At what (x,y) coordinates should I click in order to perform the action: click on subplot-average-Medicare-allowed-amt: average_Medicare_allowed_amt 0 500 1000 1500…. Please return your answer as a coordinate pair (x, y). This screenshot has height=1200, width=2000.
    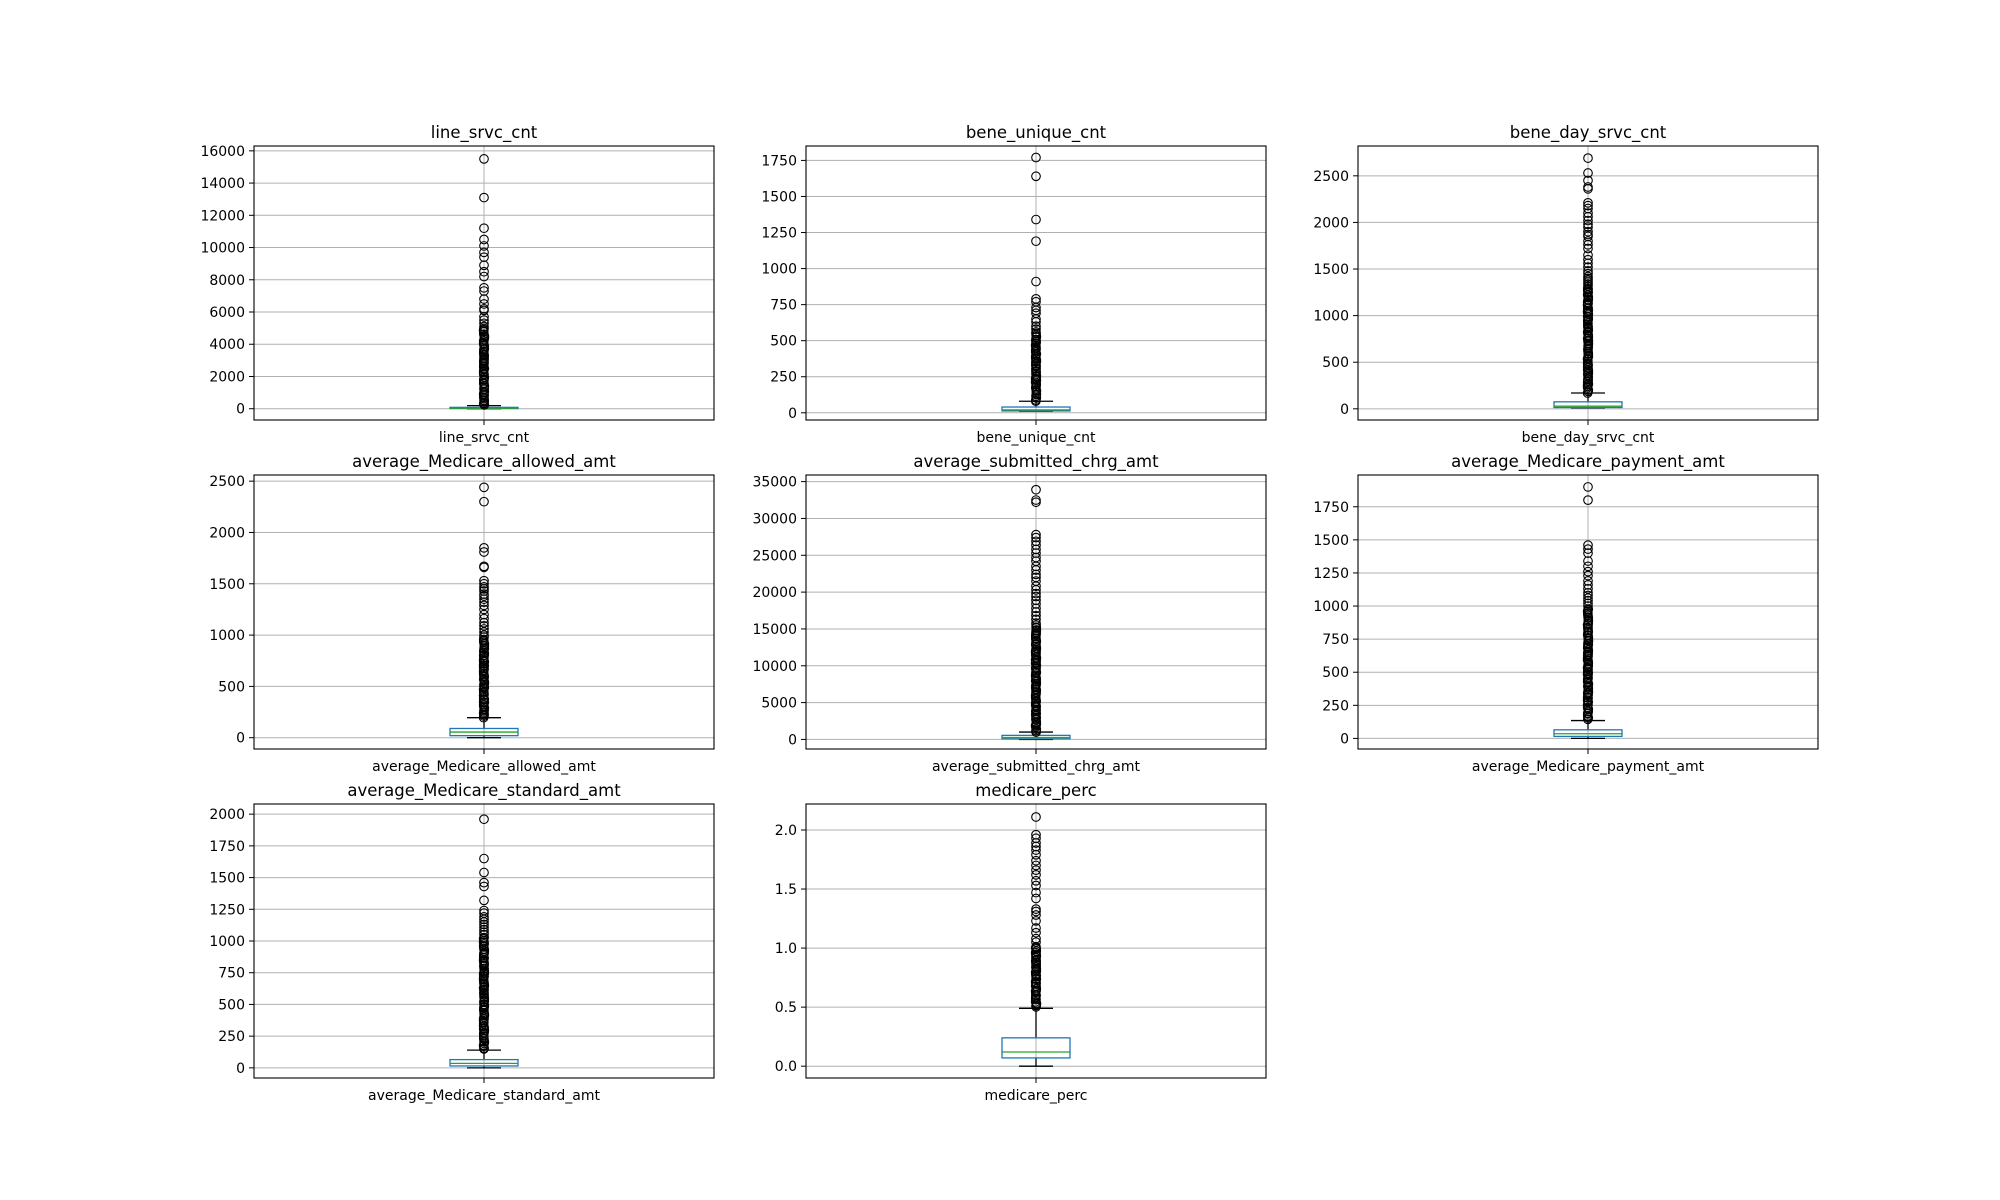
    Looking at the image, I should click on (462, 613).